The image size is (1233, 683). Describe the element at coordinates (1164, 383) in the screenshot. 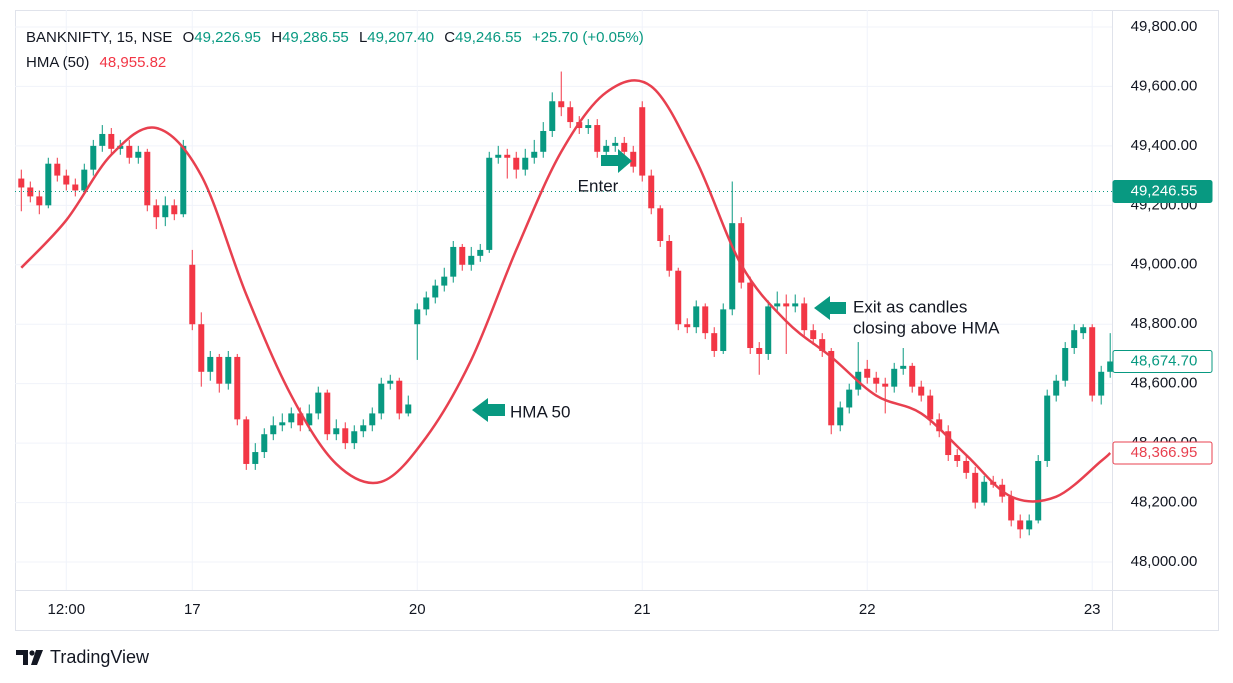

I see `y-tick-label: 48,600.00` at that location.